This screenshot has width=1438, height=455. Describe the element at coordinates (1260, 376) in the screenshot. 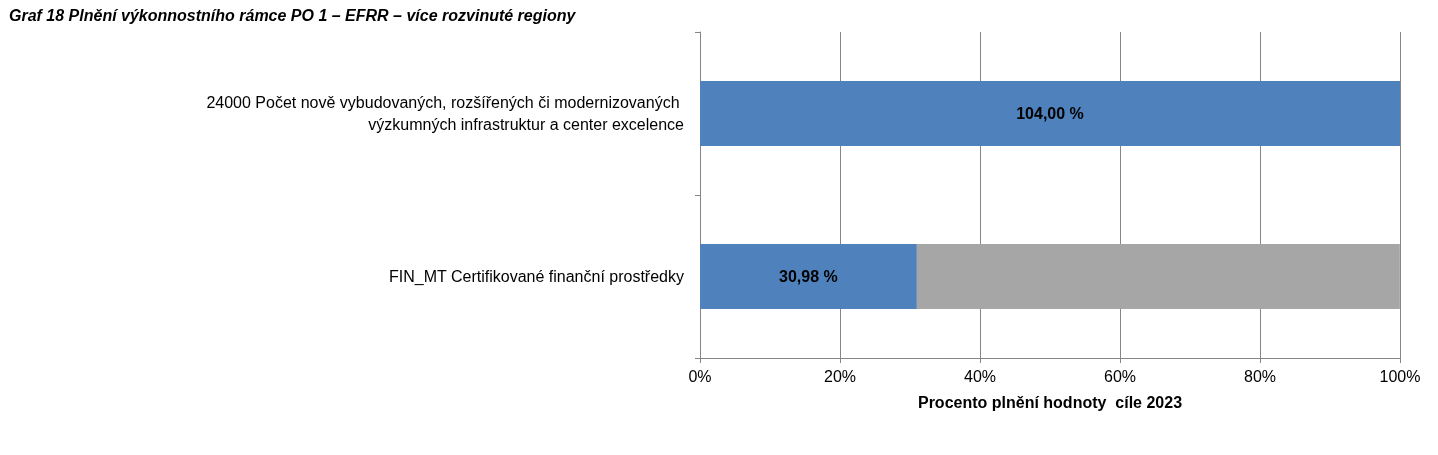

I see `x-tick-label: 80%` at that location.